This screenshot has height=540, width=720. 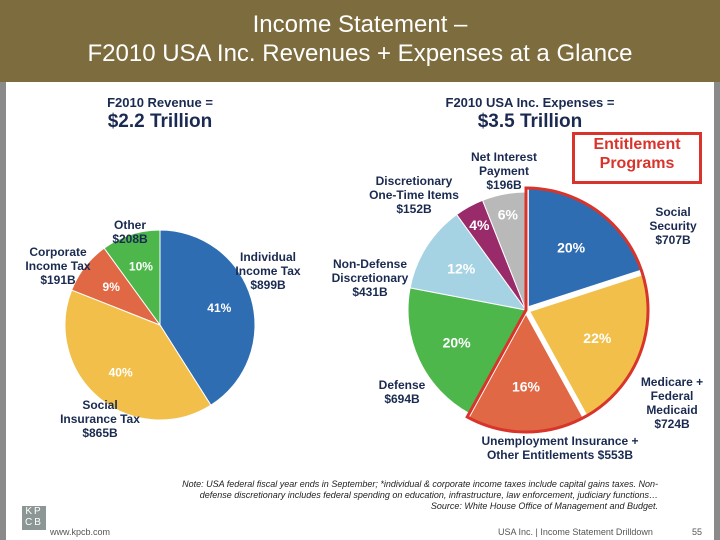 What do you see at coordinates (121, 373) in the screenshot?
I see `slice-pct-label: 40%` at bounding box center [121, 373].